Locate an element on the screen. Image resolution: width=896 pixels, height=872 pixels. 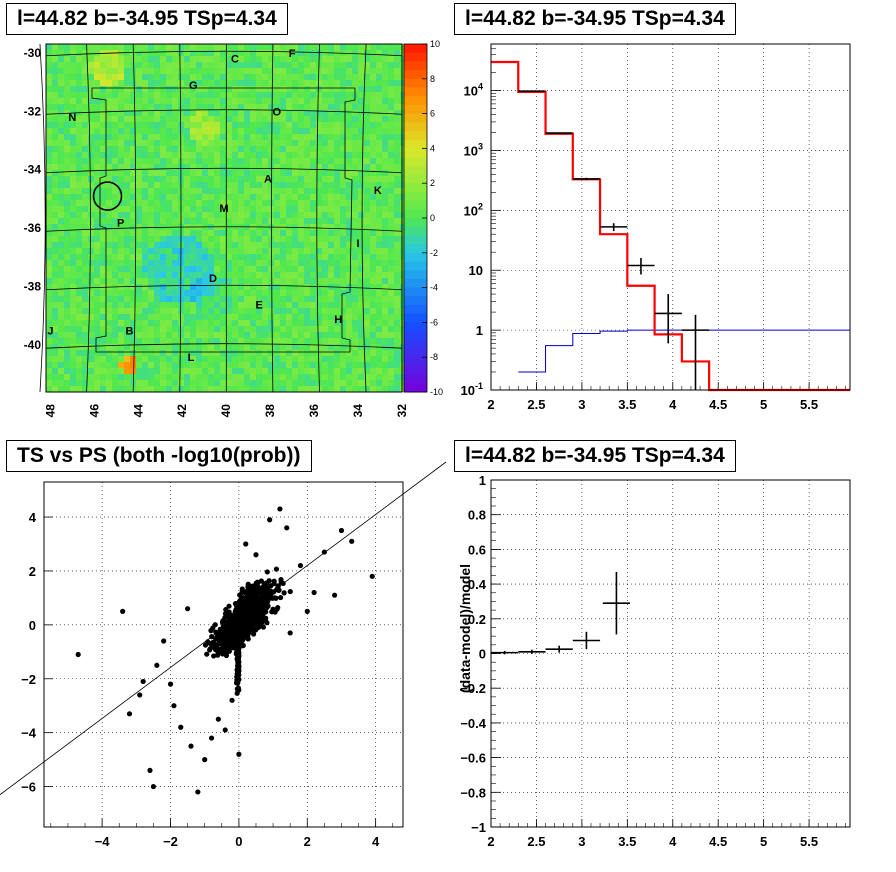
y-tick-label: 4 is located at coordinates (33, 517).